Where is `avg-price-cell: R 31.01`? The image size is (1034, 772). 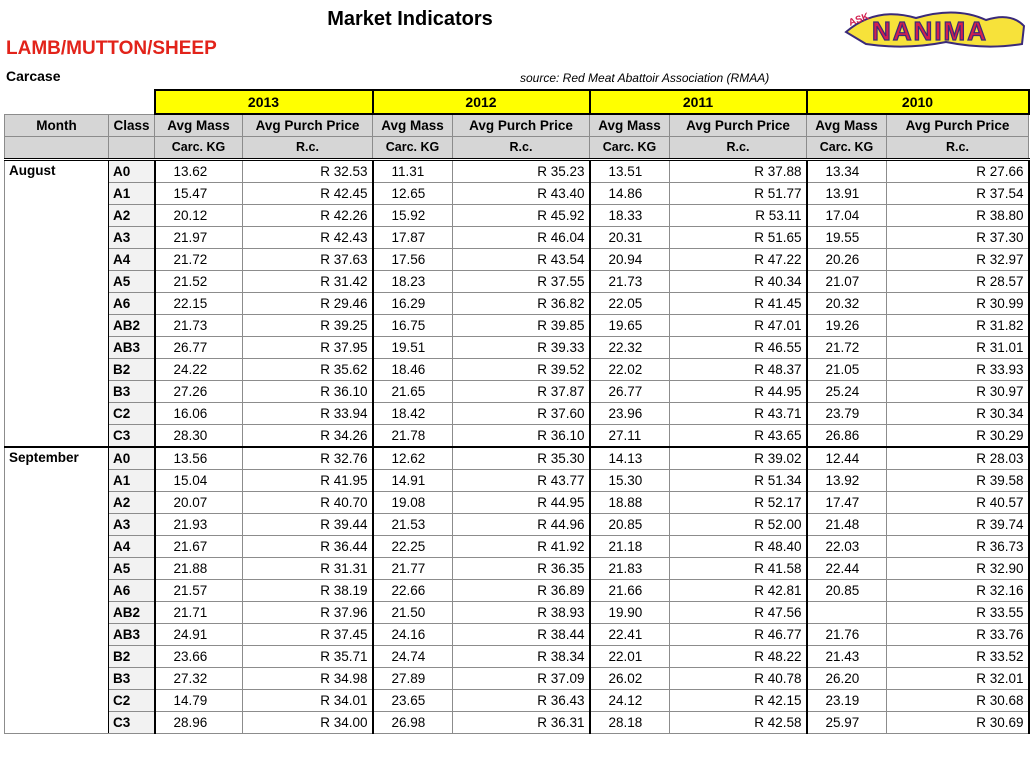 avg-price-cell: R 31.01 is located at coordinates (958, 347).